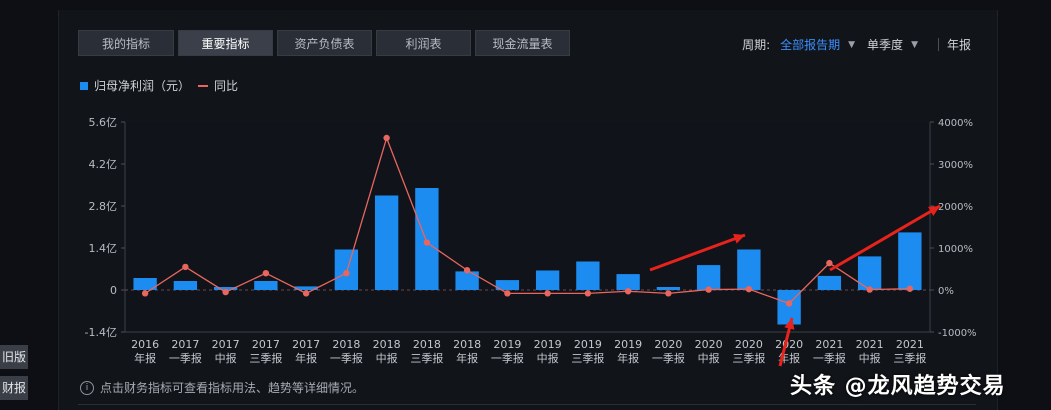 Image resolution: width=1051 pixels, height=410 pixels. Describe the element at coordinates (955, 207) in the screenshot. I see `y-right-tick-label: 2000%` at that location.